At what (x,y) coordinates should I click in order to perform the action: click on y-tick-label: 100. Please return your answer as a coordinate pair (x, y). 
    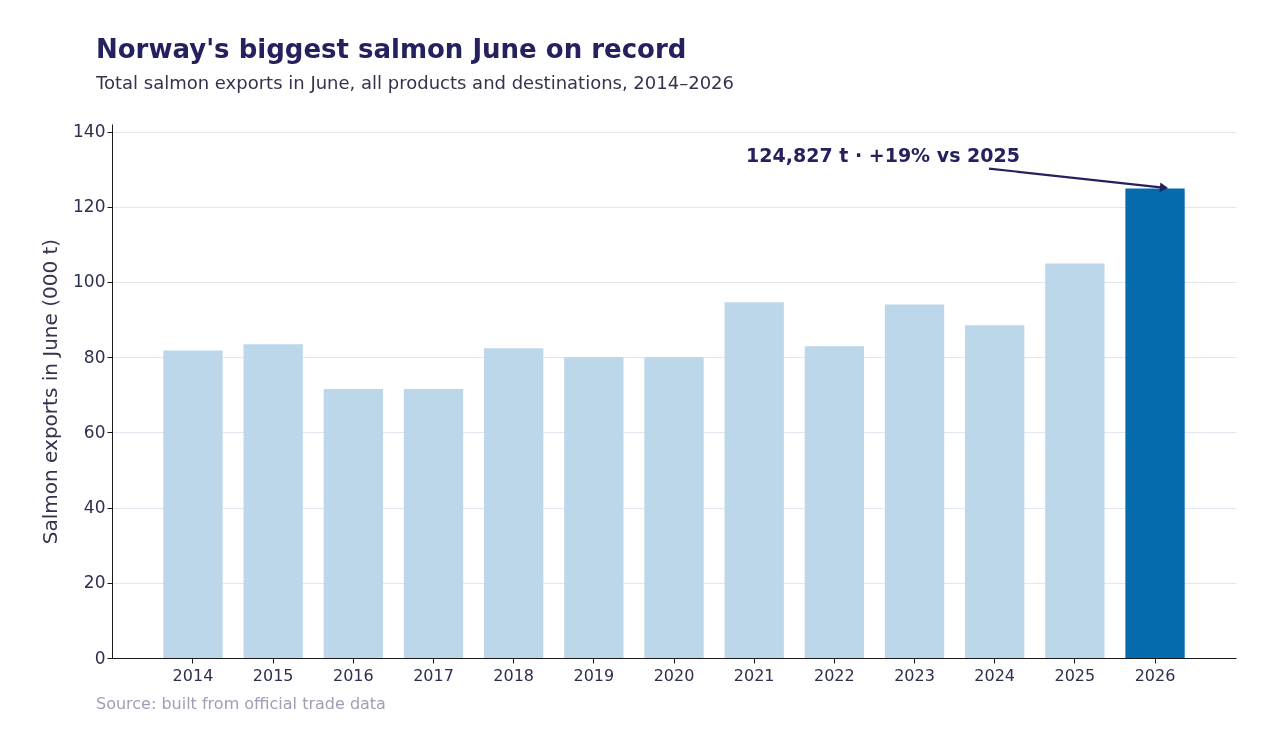
    Looking at the image, I should click on (89, 281).